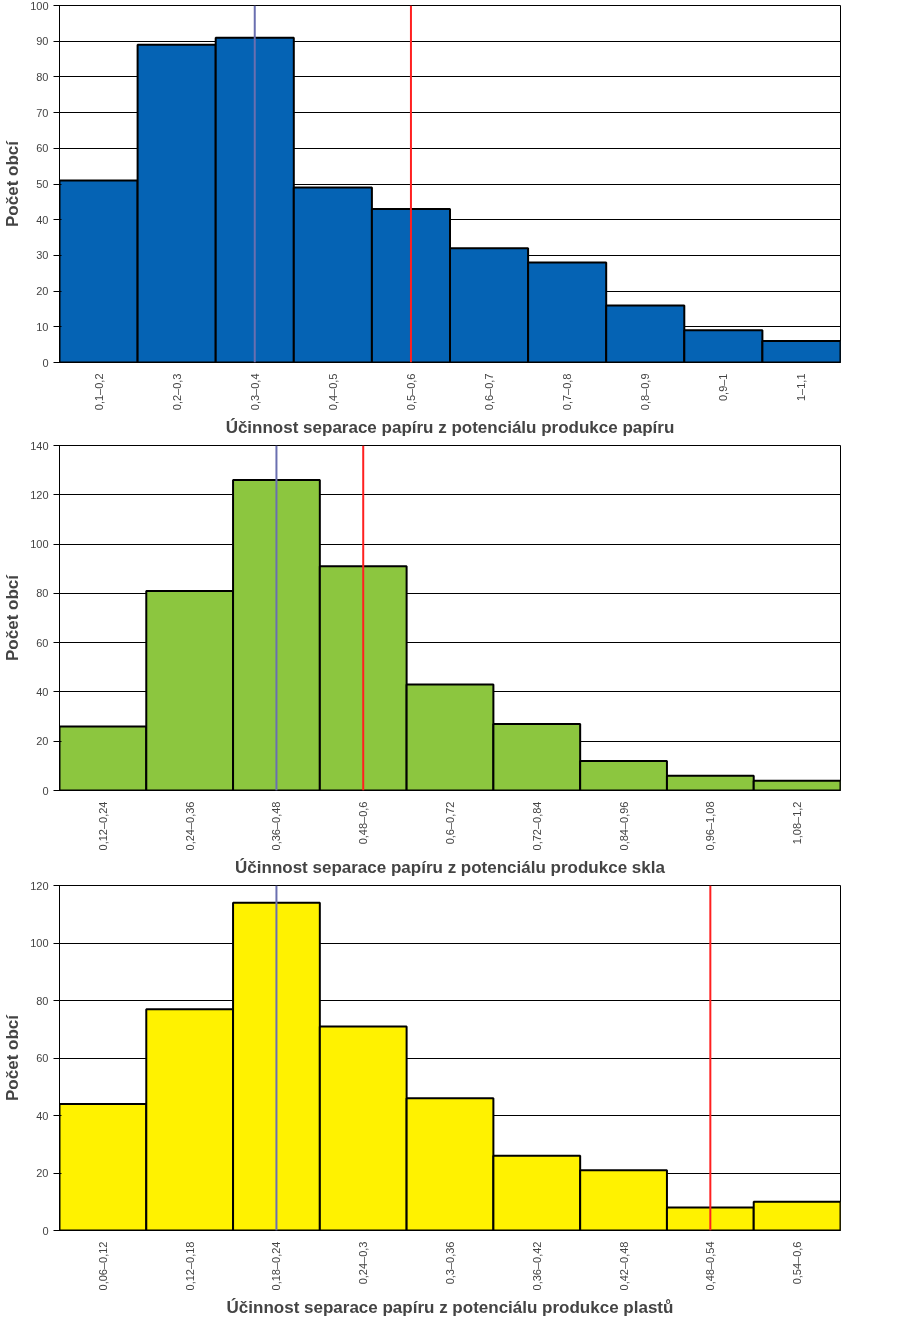 This screenshot has height=1337, width=904. I want to click on y-tick-label: 30, so click(42, 255).